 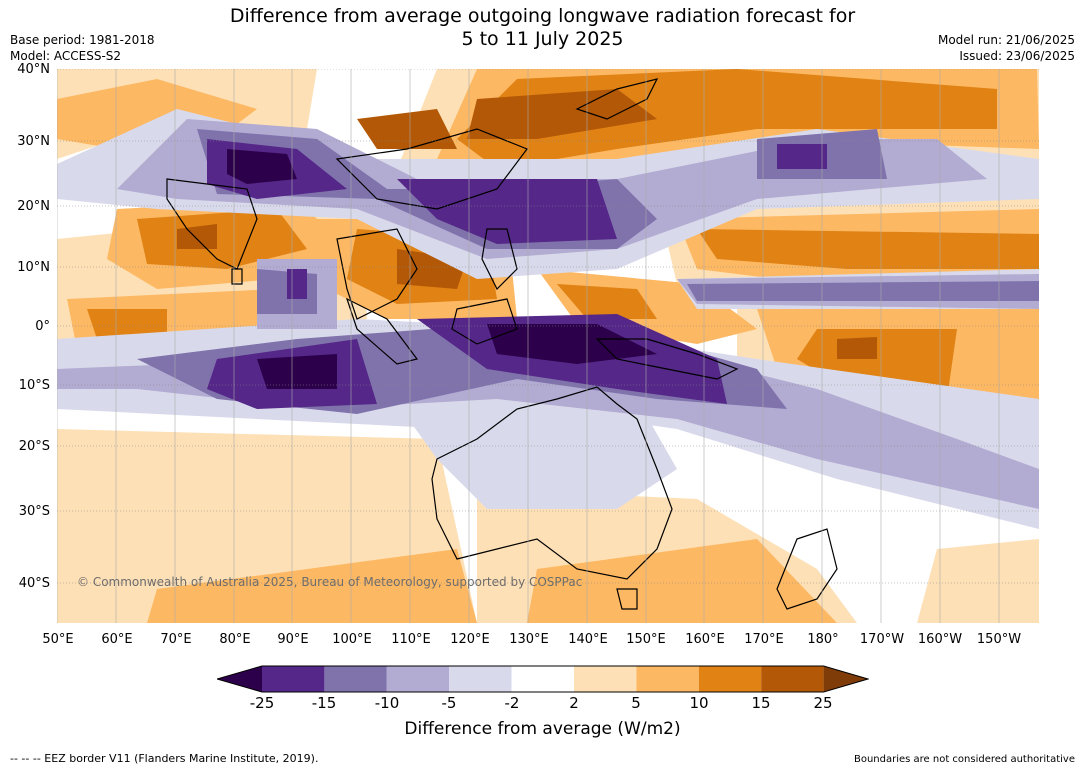 What do you see at coordinates (42, 326) in the screenshot?
I see `lat-label-0: 0°` at bounding box center [42, 326].